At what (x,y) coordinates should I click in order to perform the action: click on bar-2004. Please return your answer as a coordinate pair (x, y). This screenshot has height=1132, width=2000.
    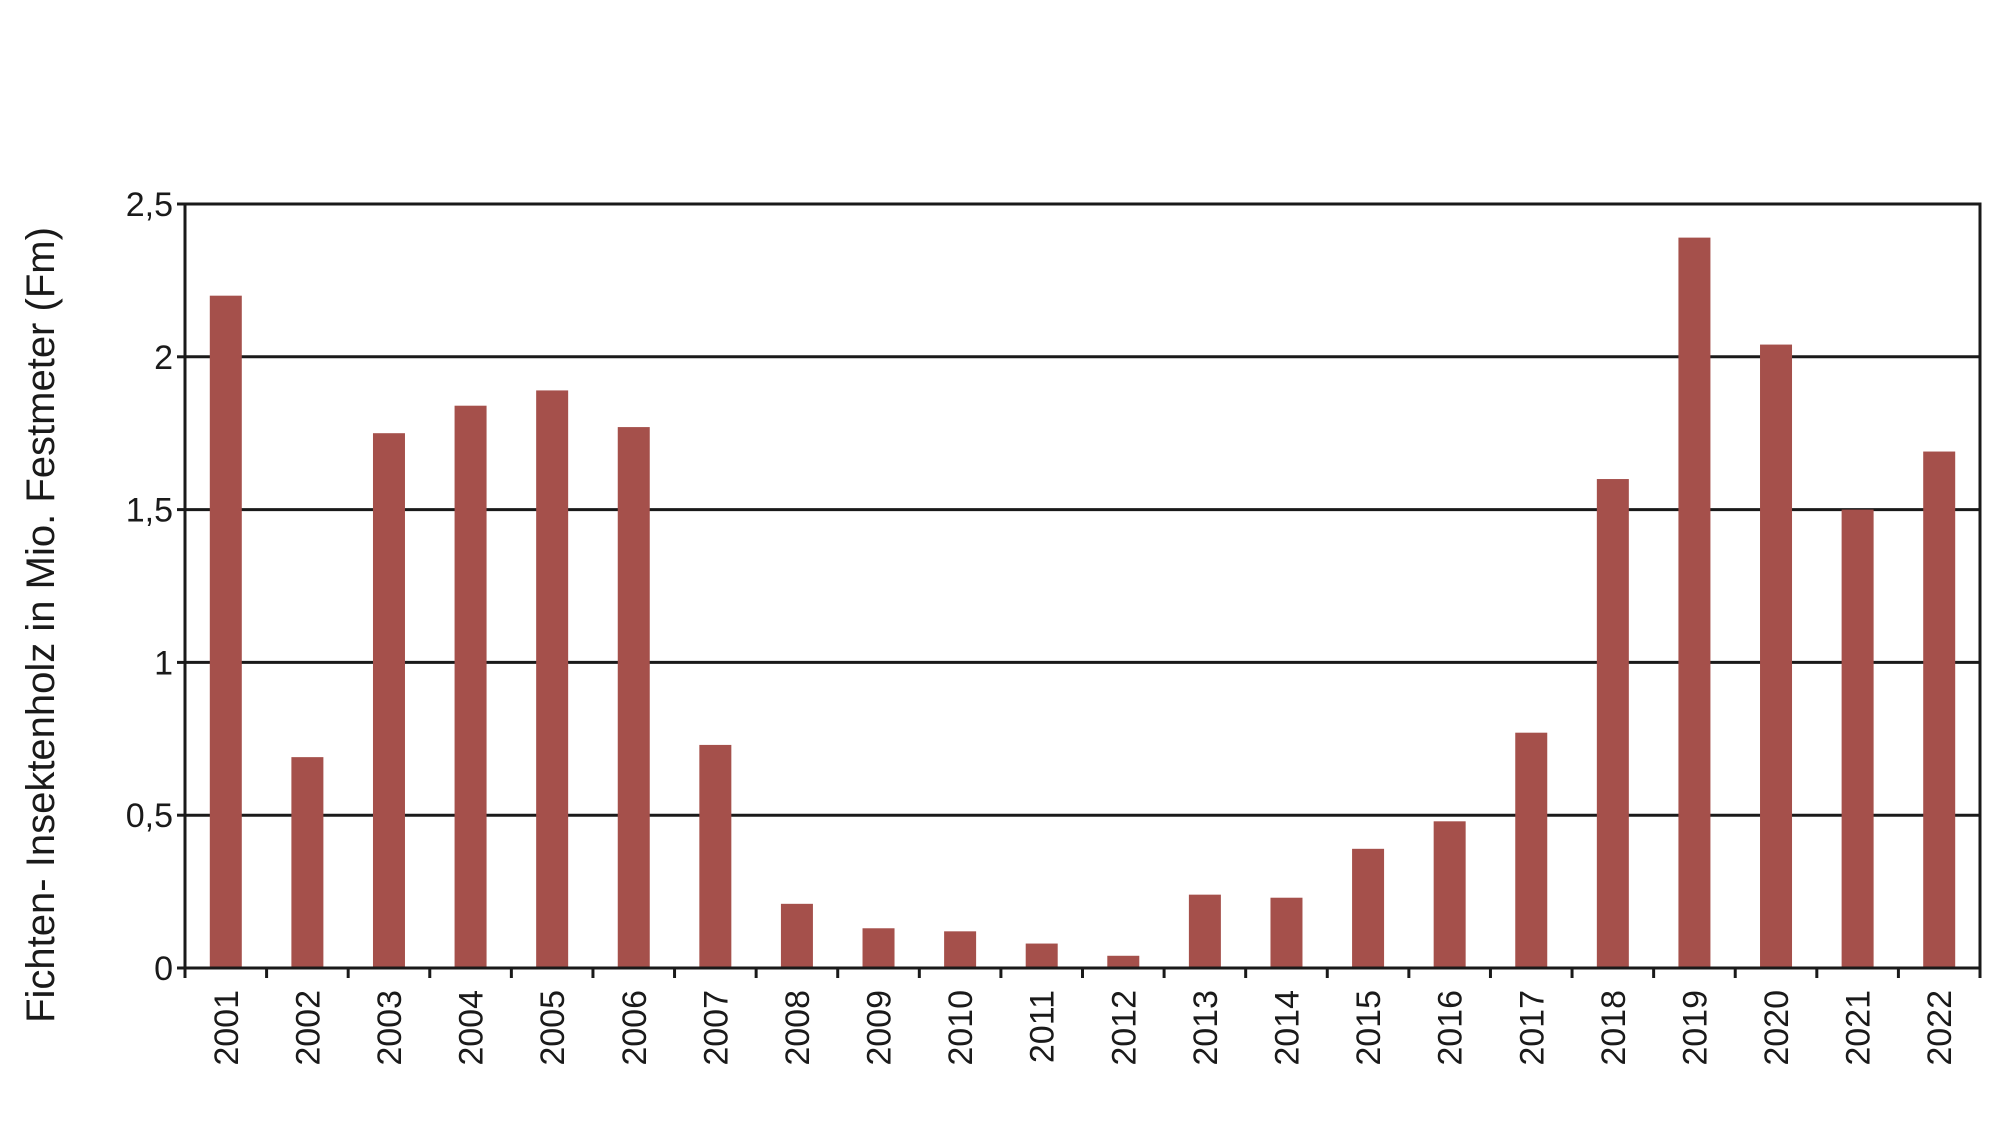
    Looking at the image, I should click on (470, 686).